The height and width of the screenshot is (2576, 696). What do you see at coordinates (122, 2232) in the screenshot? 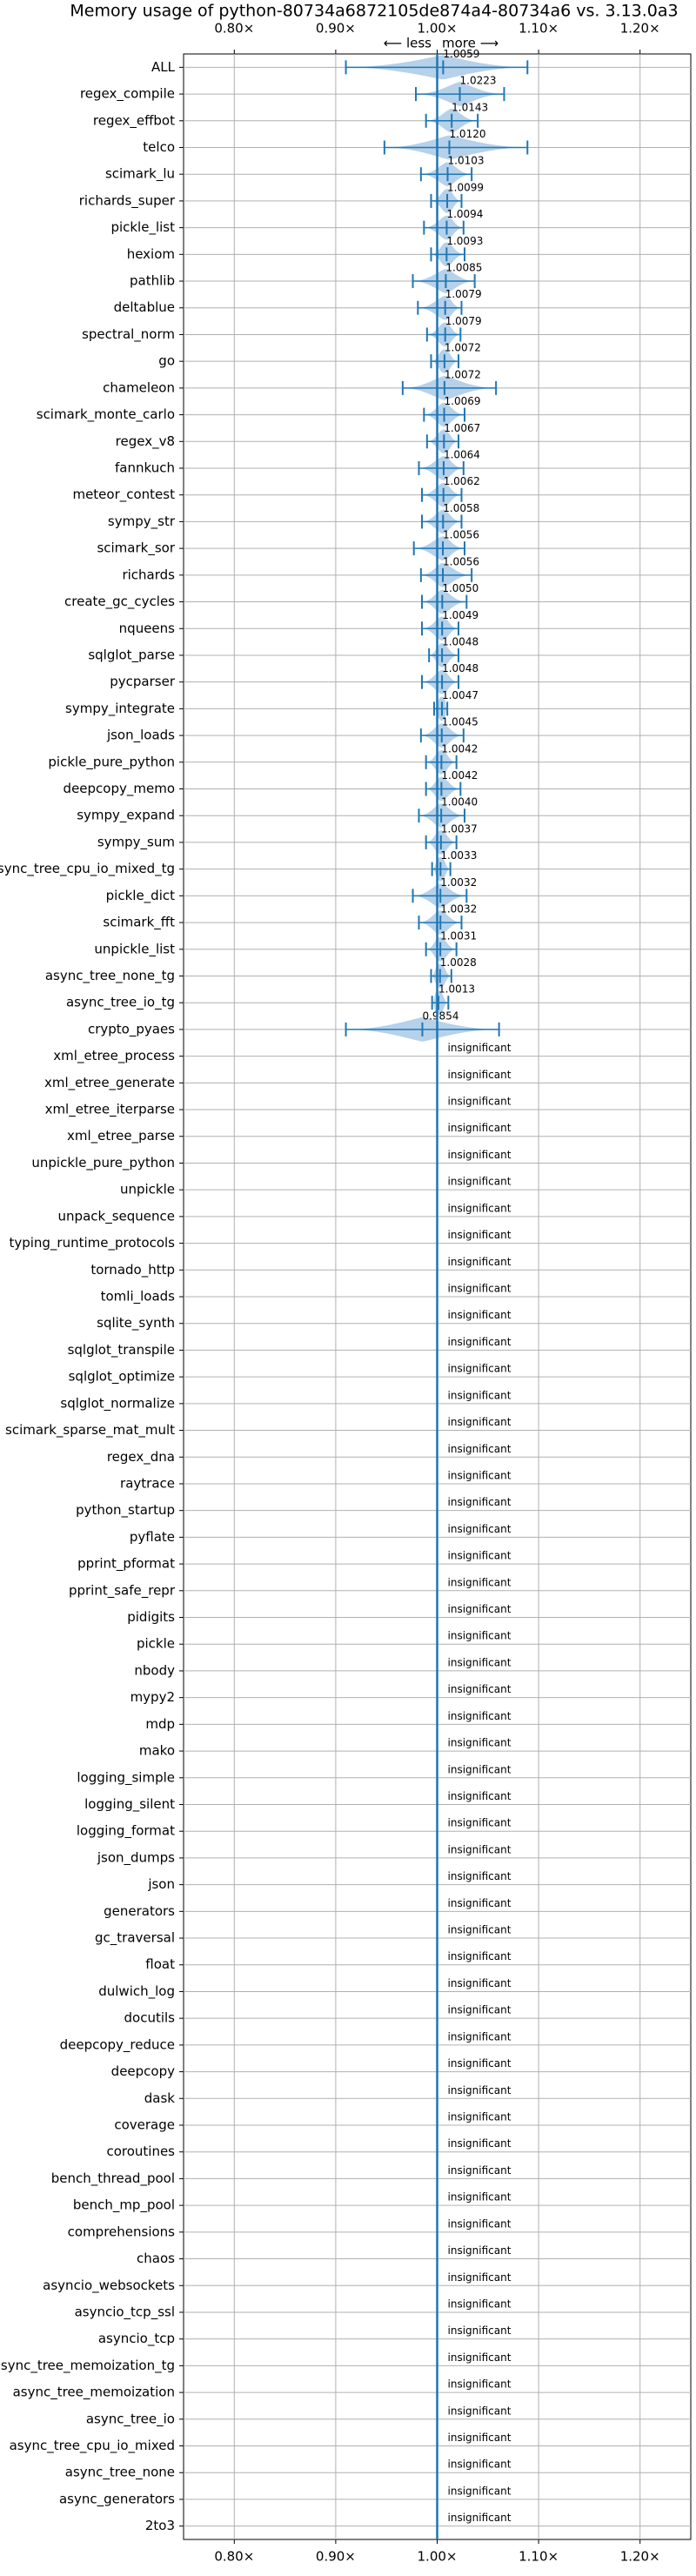
I see `y-tick-label: comprehensions` at bounding box center [122, 2232].